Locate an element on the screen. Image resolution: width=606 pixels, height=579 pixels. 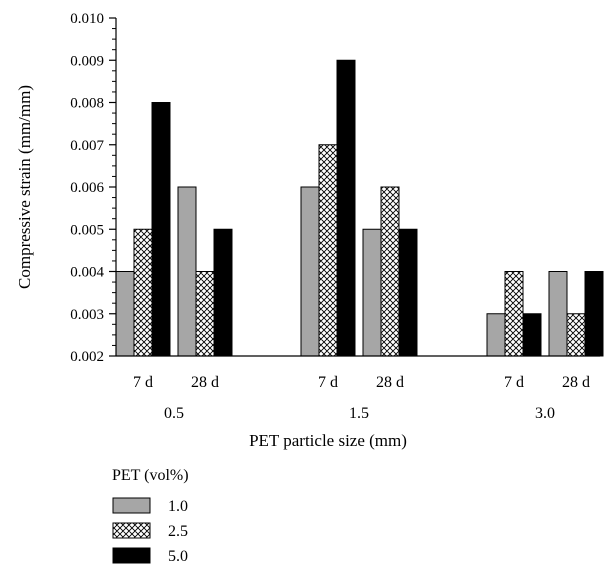
legend-entry-label: 1.0 is located at coordinates (178, 506).